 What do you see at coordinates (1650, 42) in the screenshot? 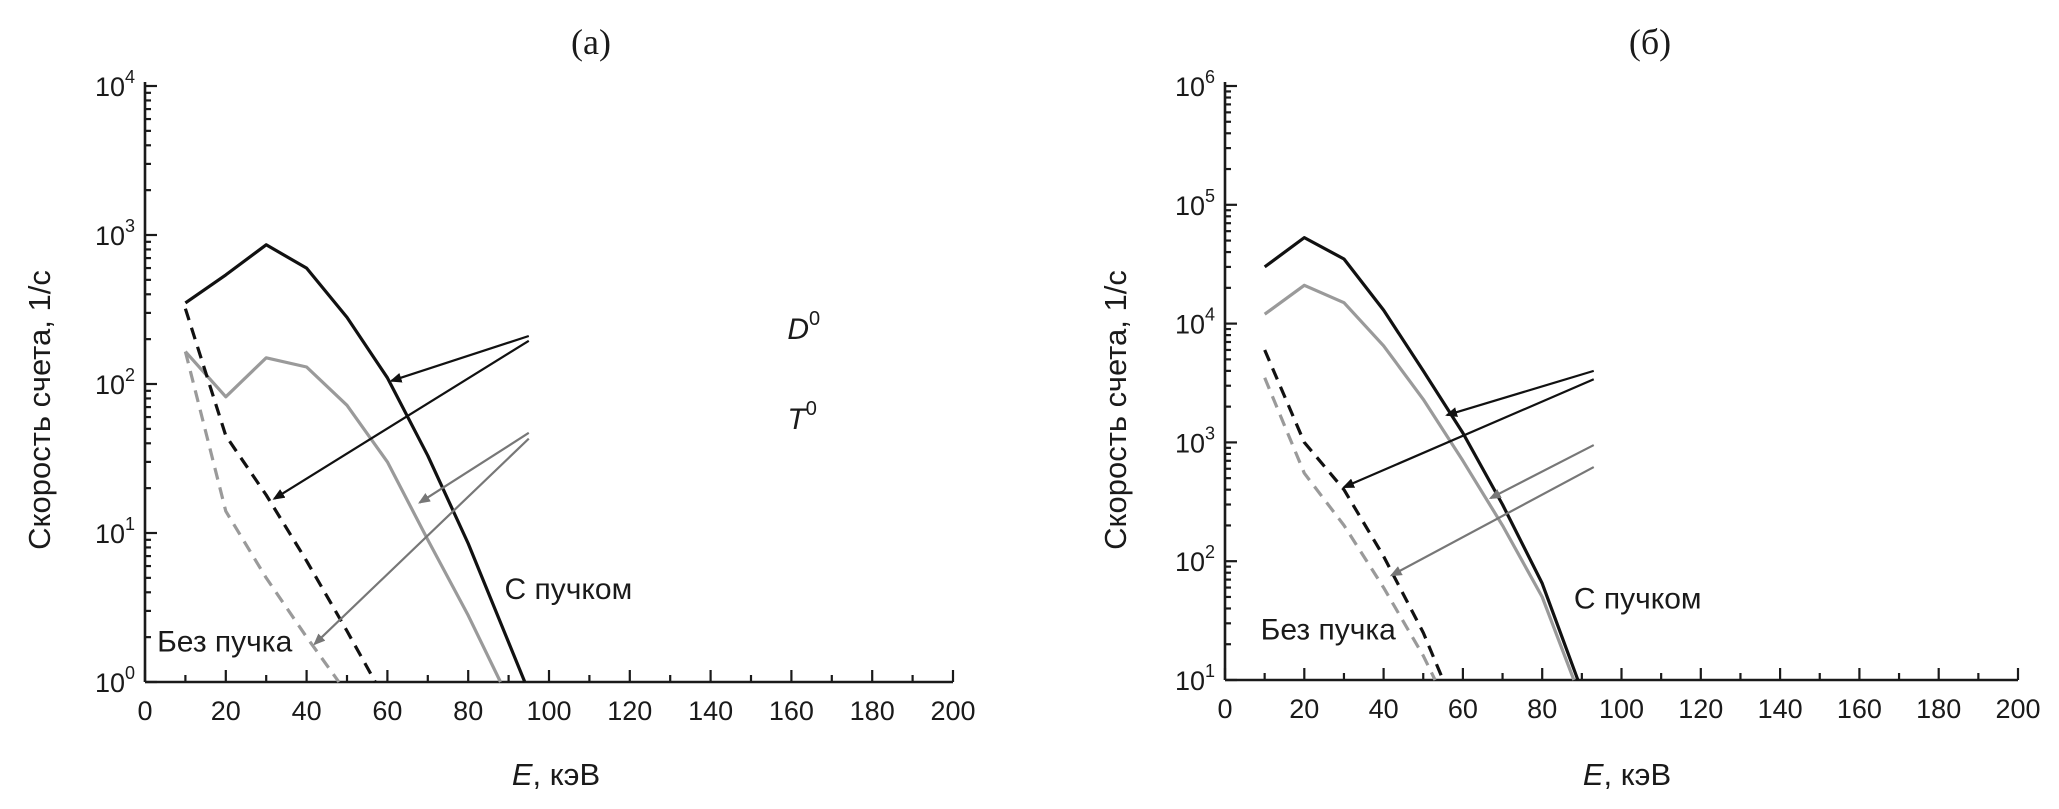
I see `panel-title: (б)` at bounding box center [1650, 42].